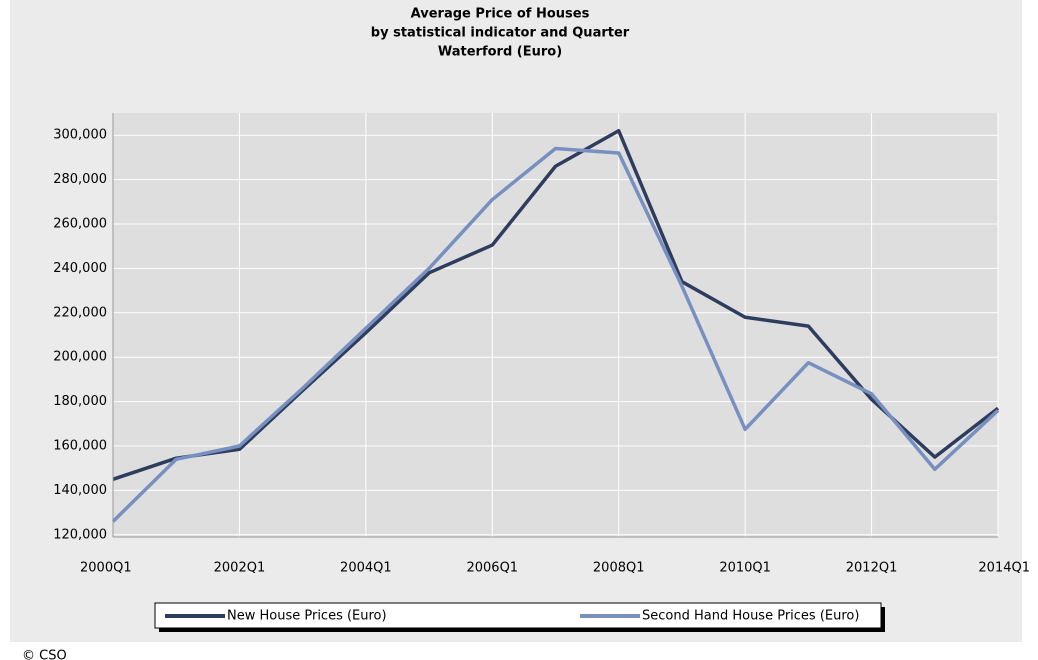  What do you see at coordinates (500, 14) in the screenshot?
I see `chart-title: Average Price of Houses` at bounding box center [500, 14].